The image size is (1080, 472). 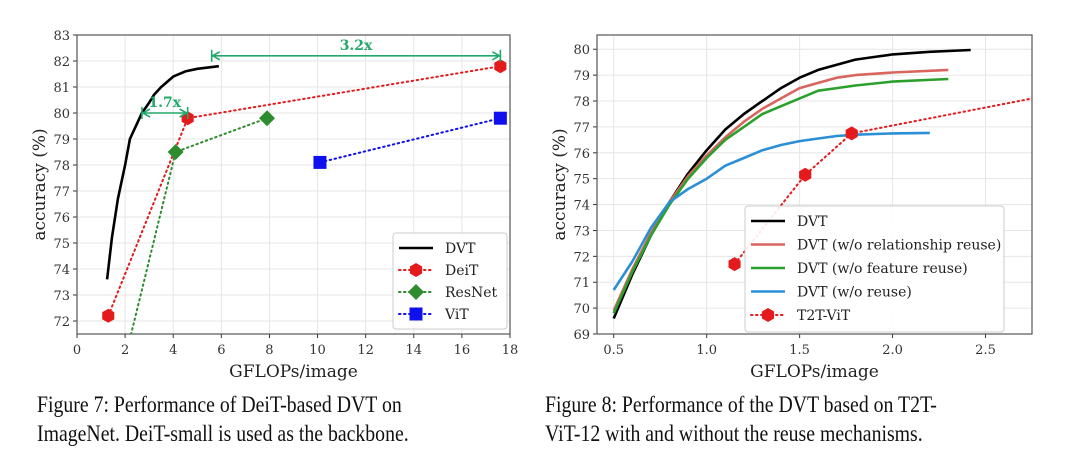 I want to click on x-tick-label: 2.5, so click(x=985, y=350).